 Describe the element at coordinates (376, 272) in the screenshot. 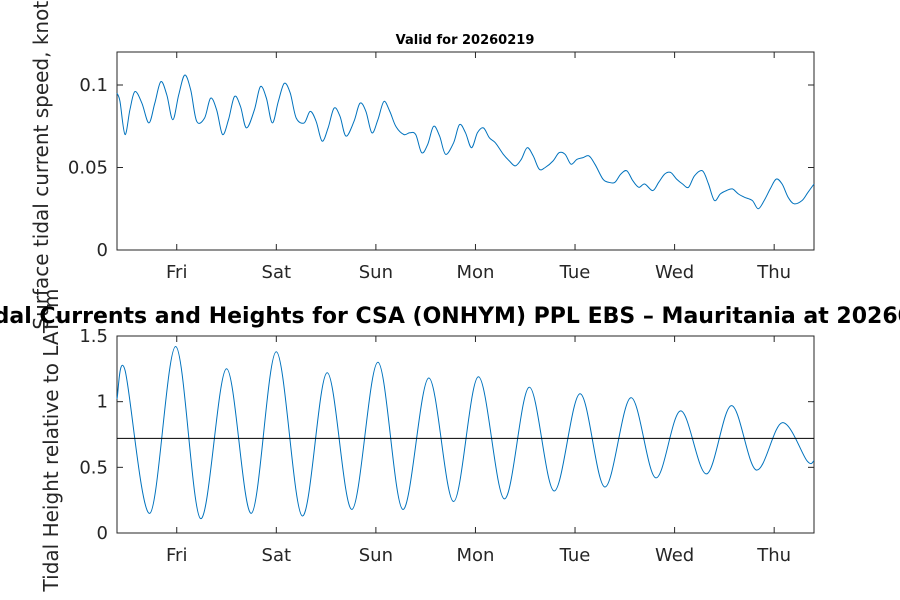

I see `current-x-tick-label: Sun` at that location.